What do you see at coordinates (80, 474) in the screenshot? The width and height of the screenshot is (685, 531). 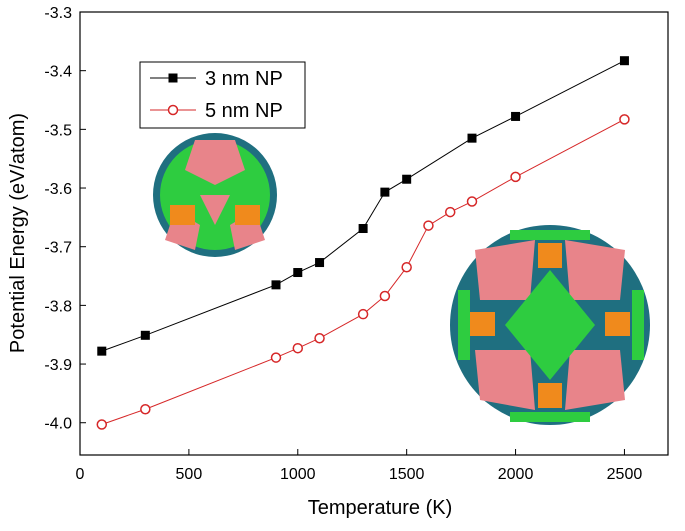 I see `x-tick-label: 0` at bounding box center [80, 474].